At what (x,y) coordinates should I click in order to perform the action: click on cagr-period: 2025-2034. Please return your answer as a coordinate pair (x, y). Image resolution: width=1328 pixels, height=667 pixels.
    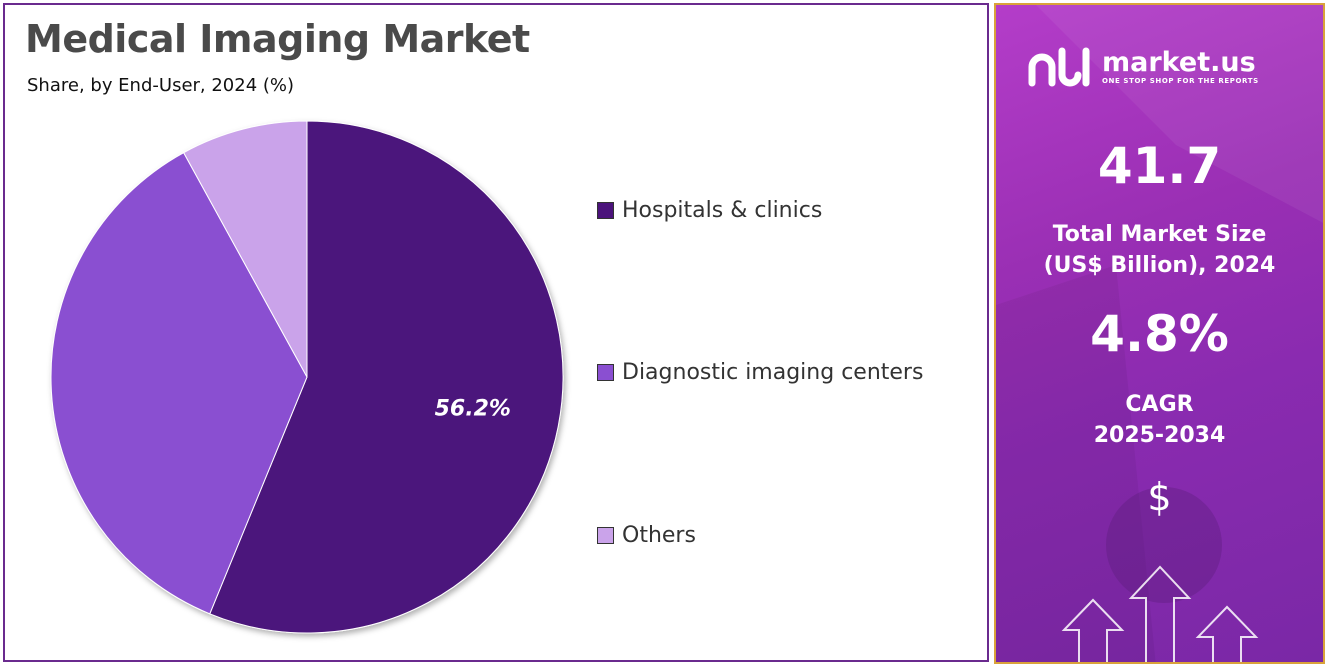
    Looking at the image, I should click on (1159, 435).